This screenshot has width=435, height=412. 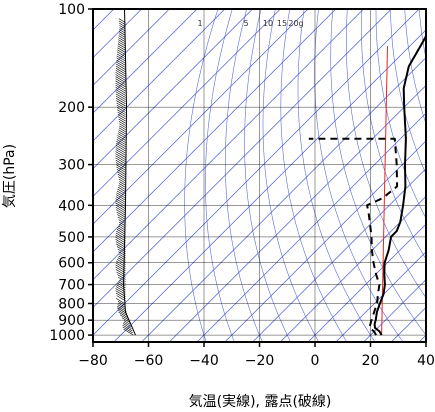 What do you see at coordinates (71, 321) in the screenshot?
I see `y-tick-label: 900` at bounding box center [71, 321].